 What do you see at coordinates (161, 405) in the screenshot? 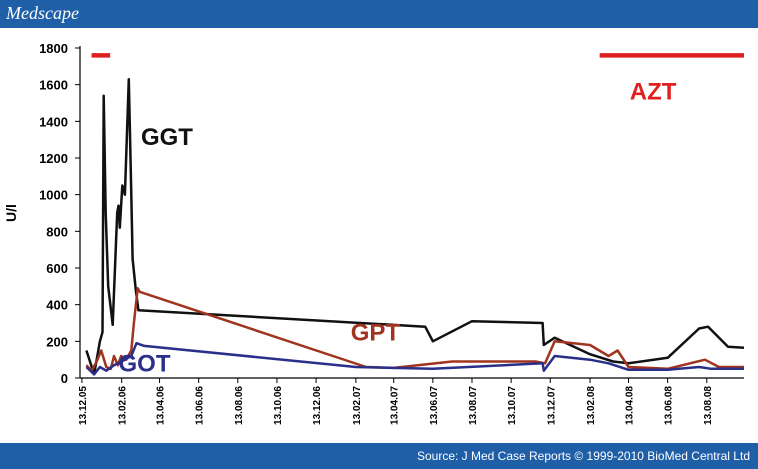
I see `x-tick-label: 13.04.06` at bounding box center [161, 405].